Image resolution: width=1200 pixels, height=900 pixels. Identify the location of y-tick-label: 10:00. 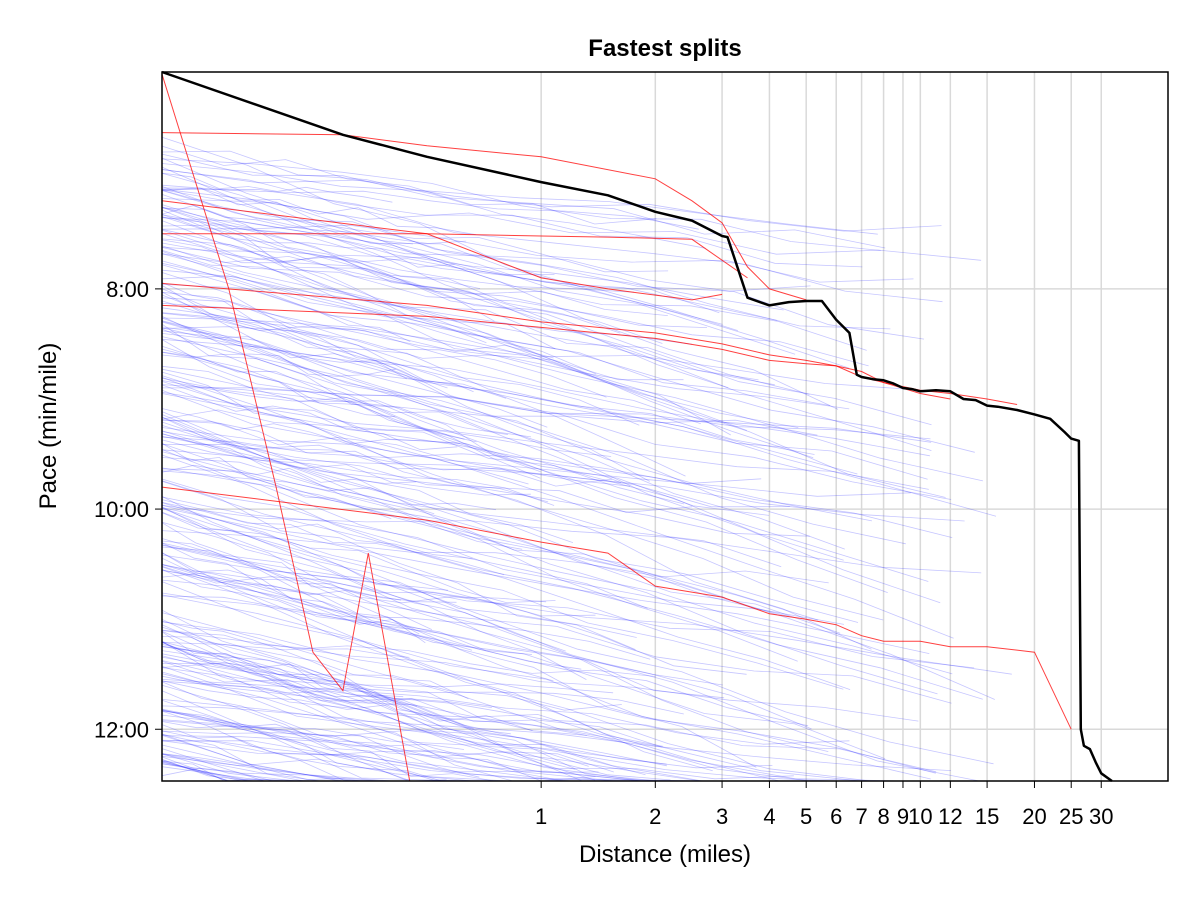
(121, 509).